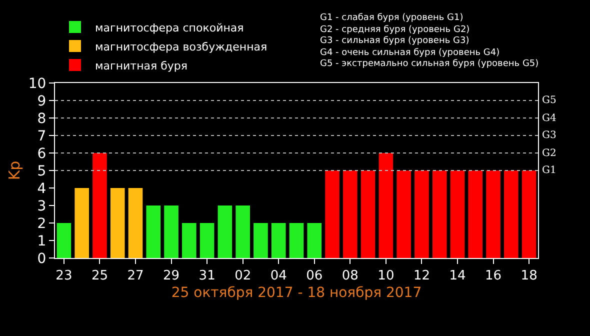 The width and height of the screenshot is (590, 336). I want to click on legend-label: магнитосфера возбужденная, so click(181, 47).